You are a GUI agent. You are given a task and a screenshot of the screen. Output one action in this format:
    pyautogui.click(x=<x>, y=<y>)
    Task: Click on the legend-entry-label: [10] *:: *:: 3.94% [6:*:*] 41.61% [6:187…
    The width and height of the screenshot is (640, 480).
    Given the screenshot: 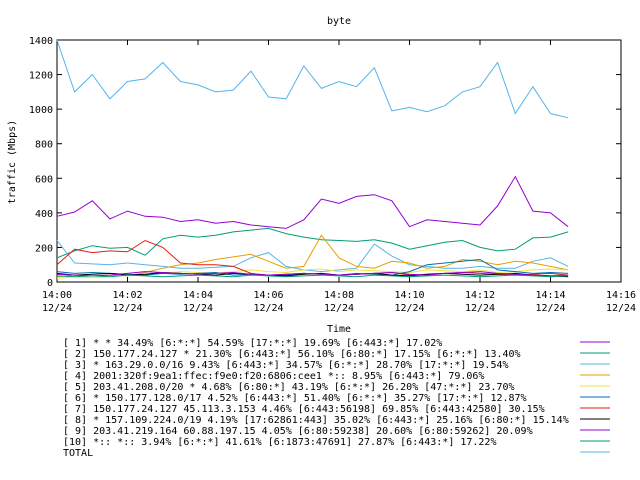 What is the action you would take?
    pyautogui.click(x=279, y=442)
    